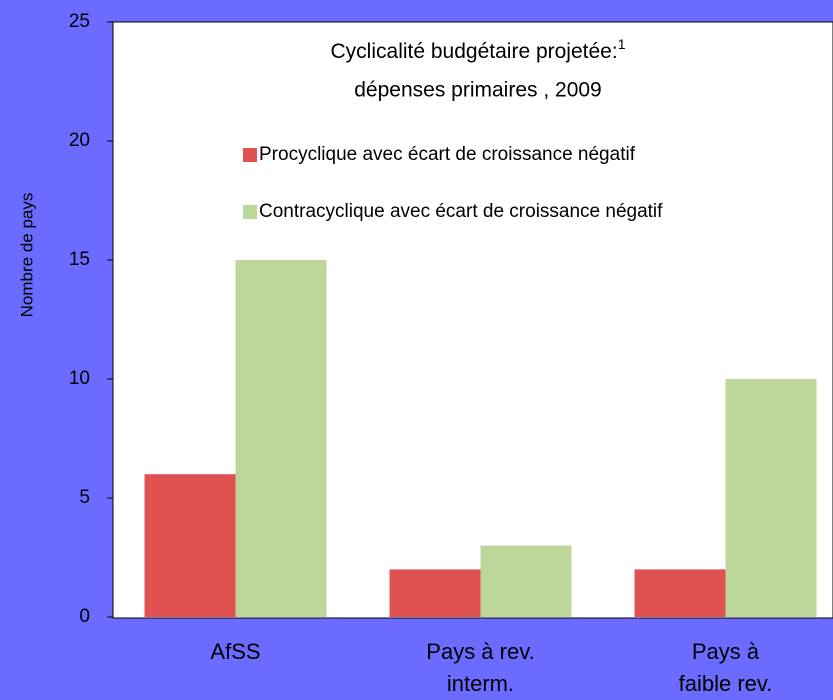 This screenshot has width=833, height=700. Describe the element at coordinates (474, 51) in the screenshot. I see `title-text: Cyclicalité budgétaire projetée:` at that location.